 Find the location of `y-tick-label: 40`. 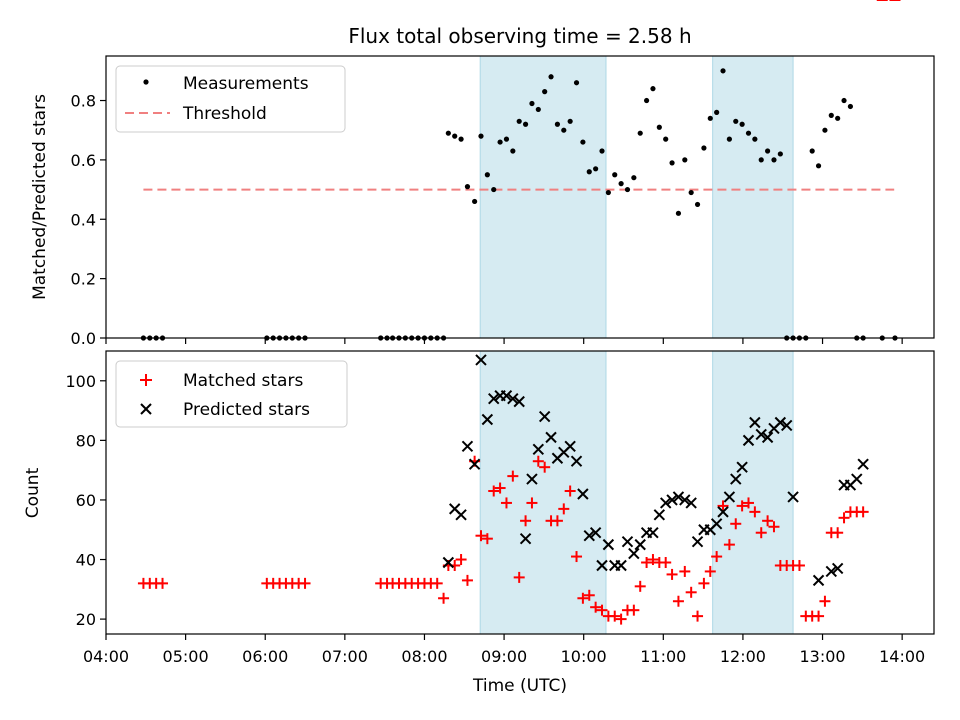

y-tick-label: 40 is located at coordinates (86, 560).